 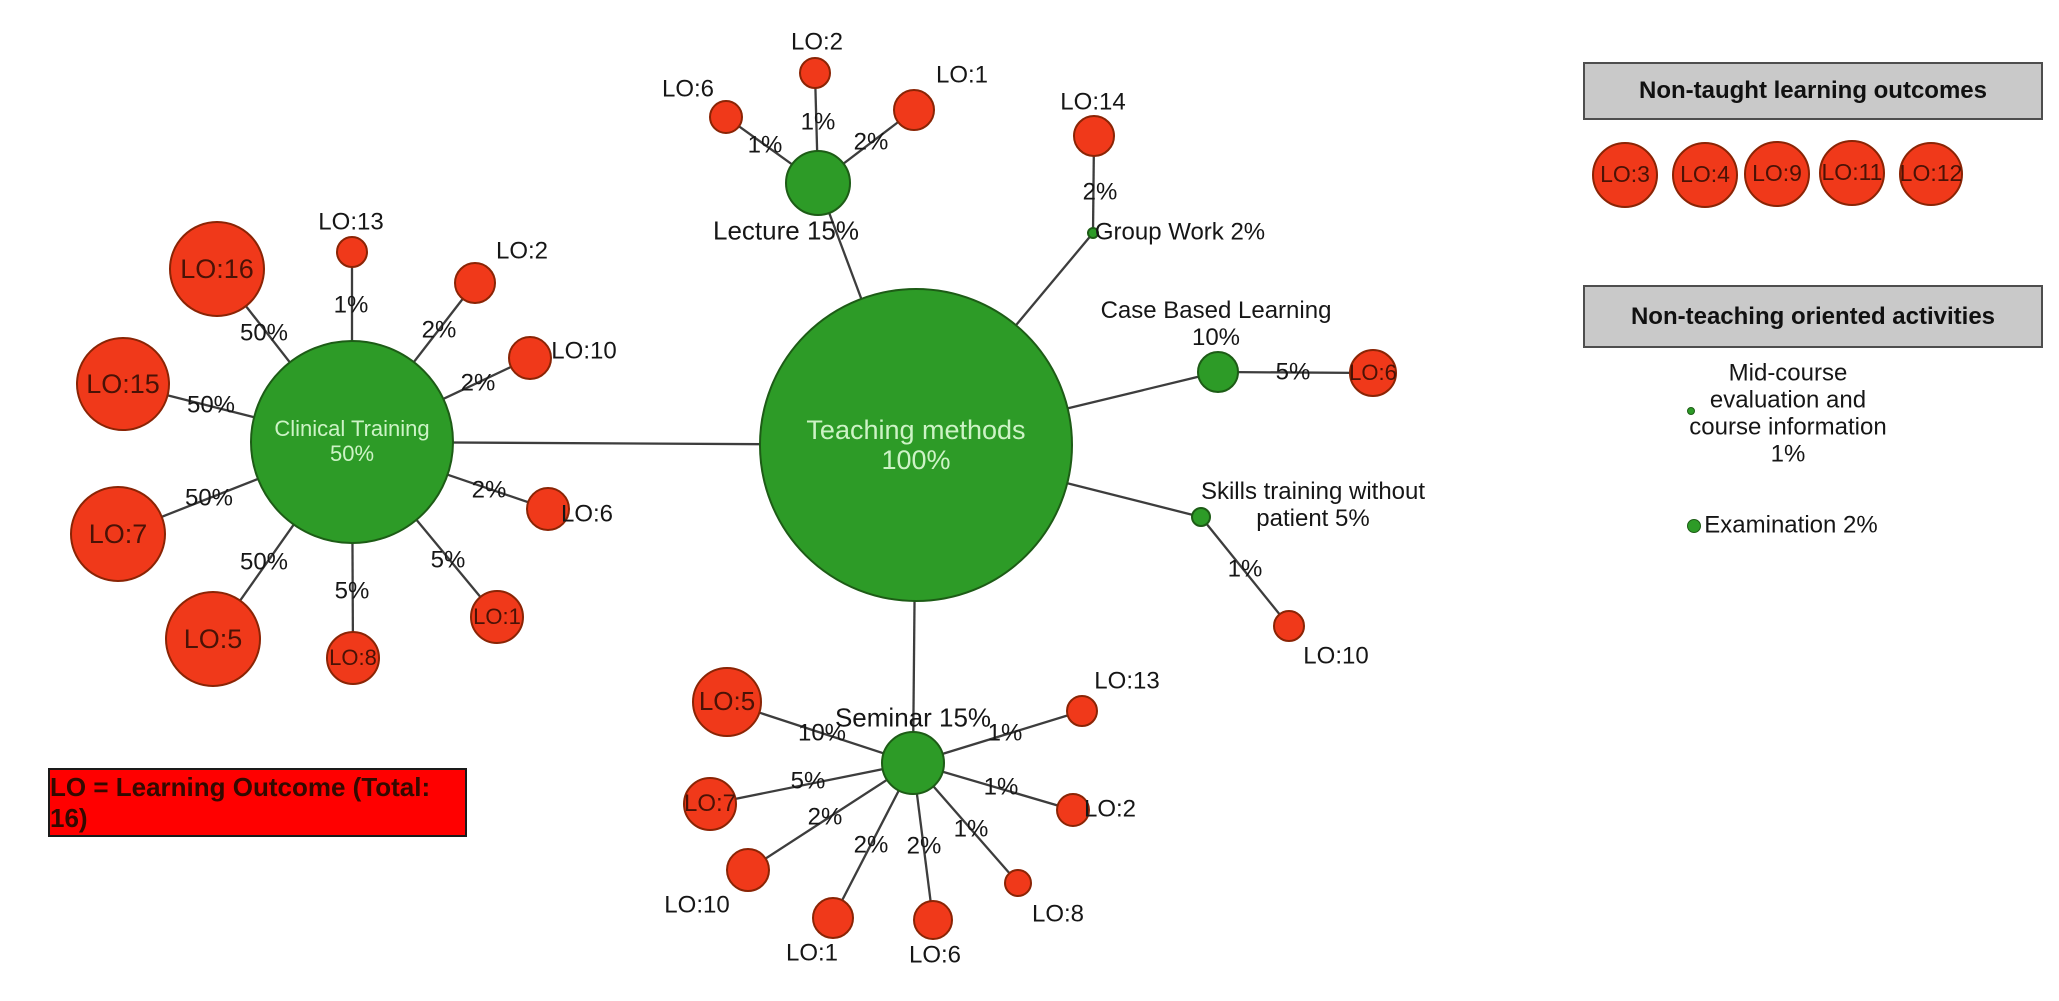 What do you see at coordinates (1058, 914) in the screenshot?
I see `node-se8-label: LO:8` at bounding box center [1058, 914].